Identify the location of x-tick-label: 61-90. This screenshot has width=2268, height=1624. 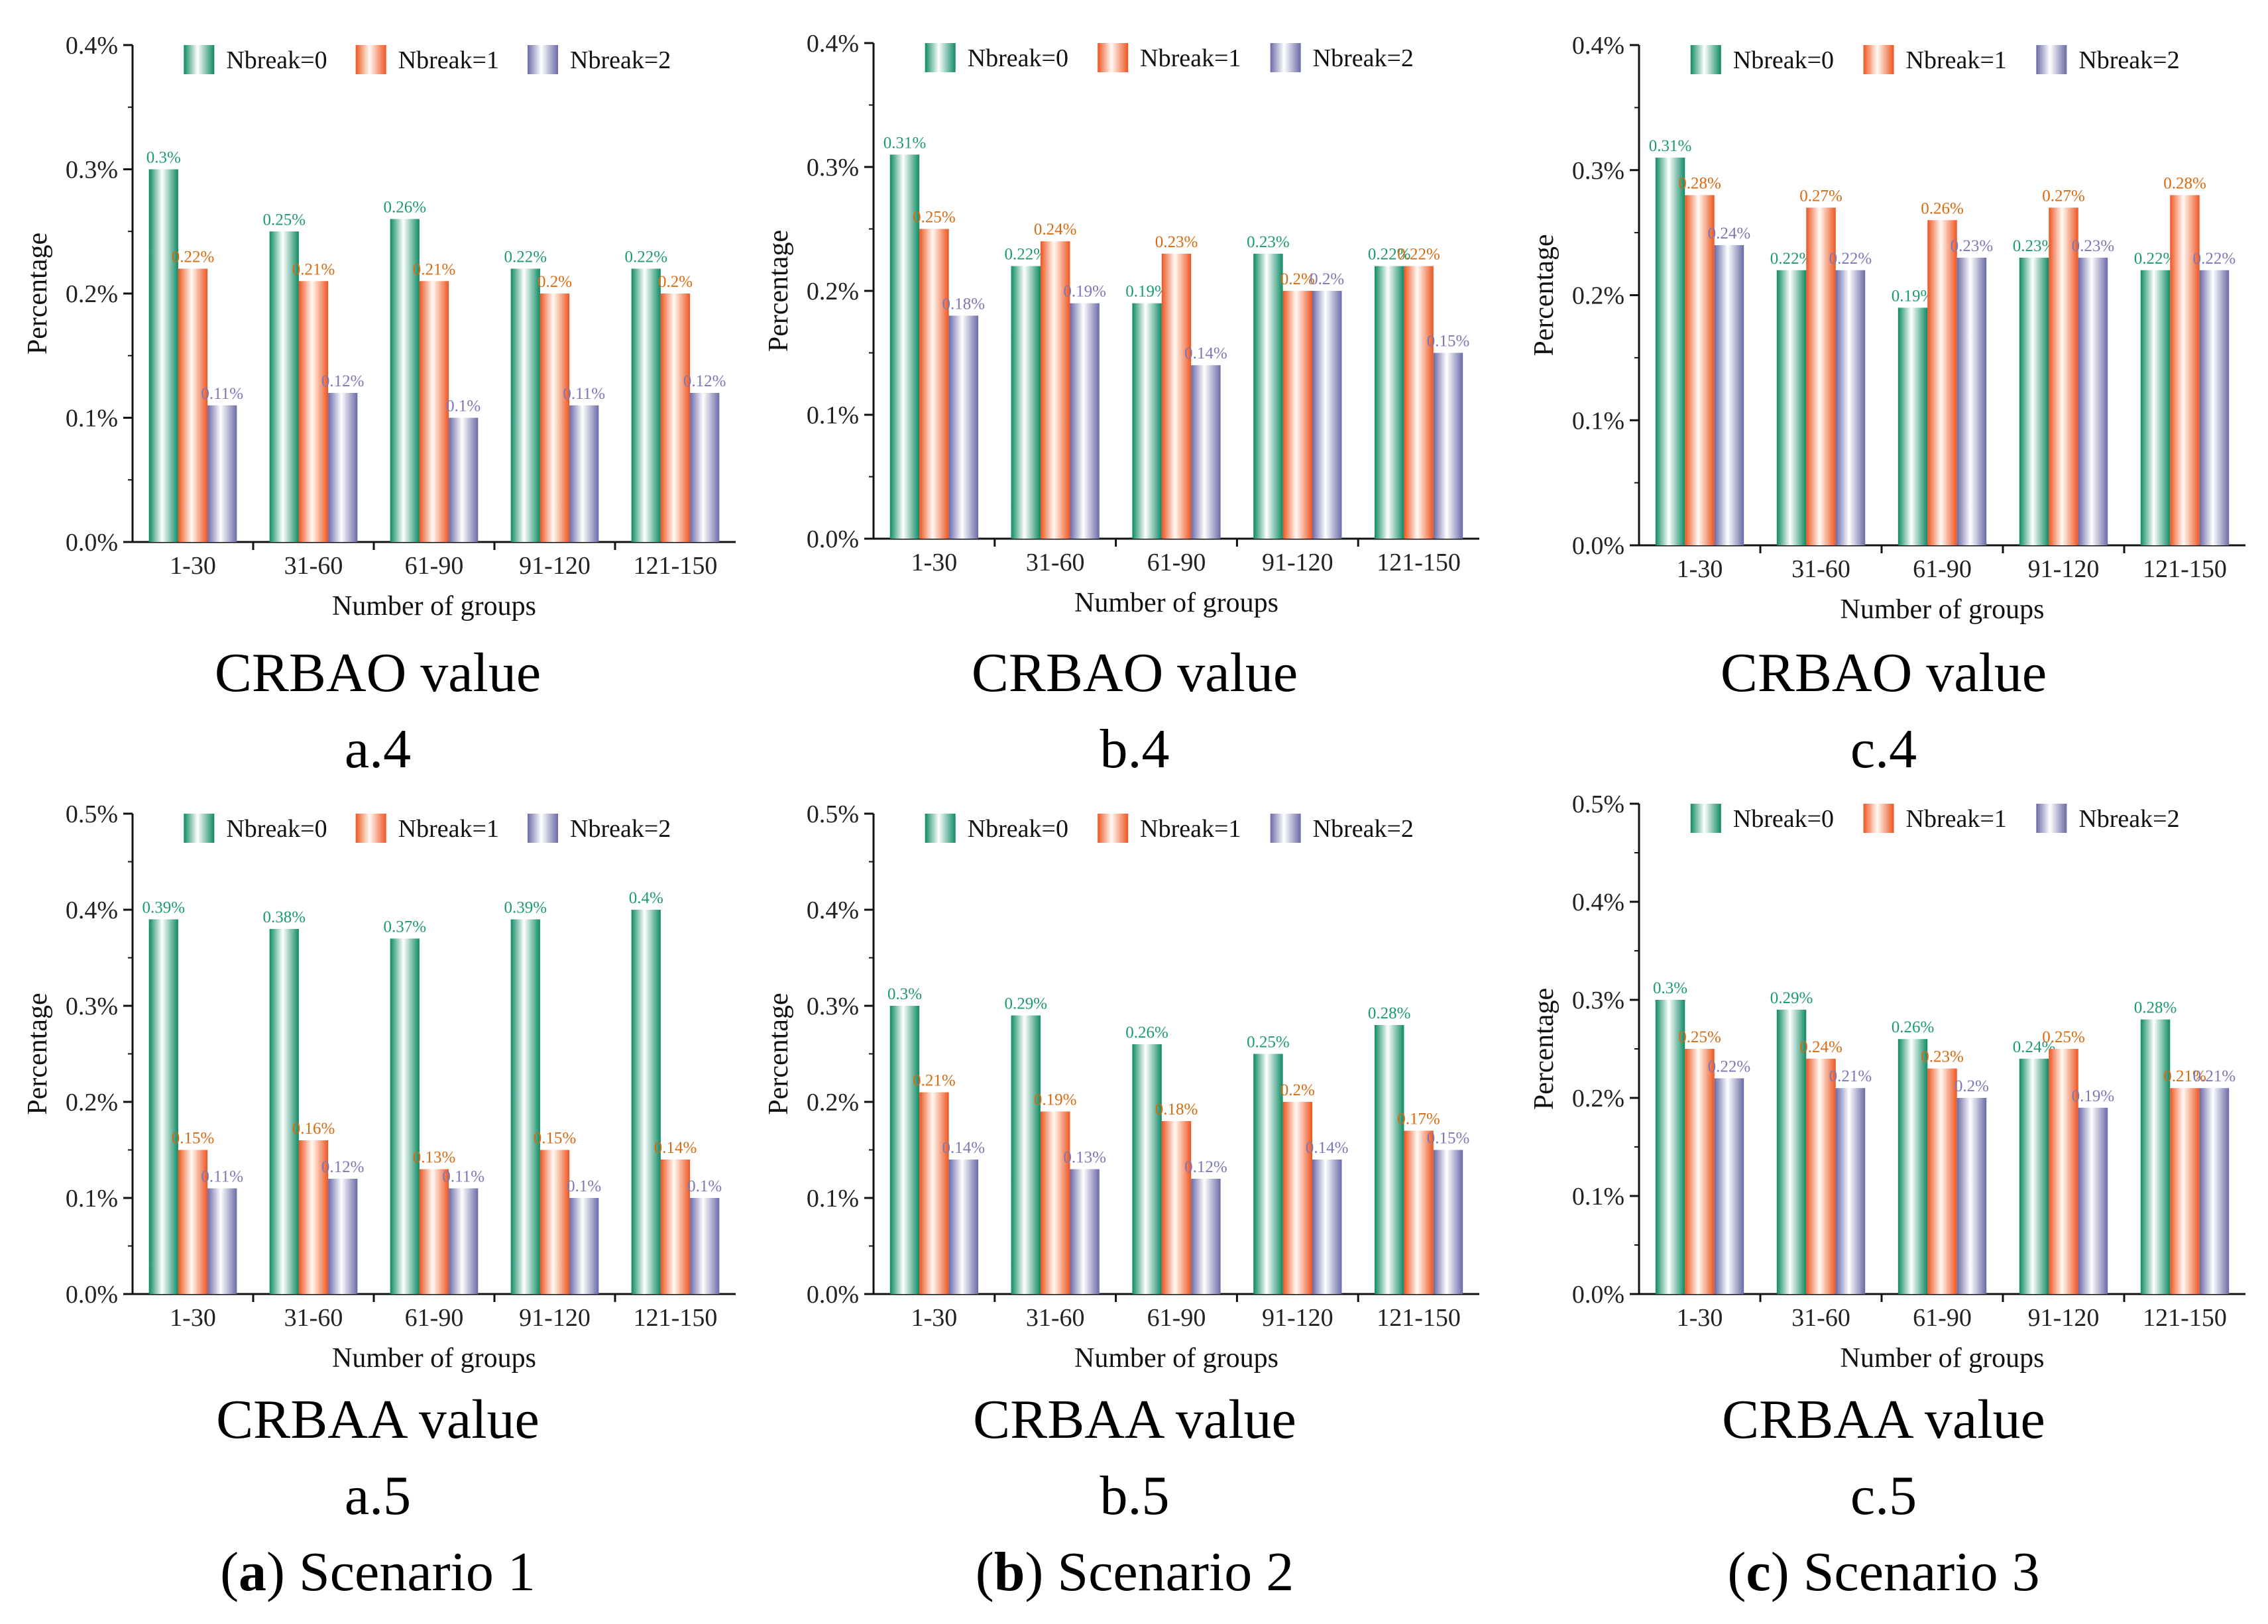
(1176, 1318).